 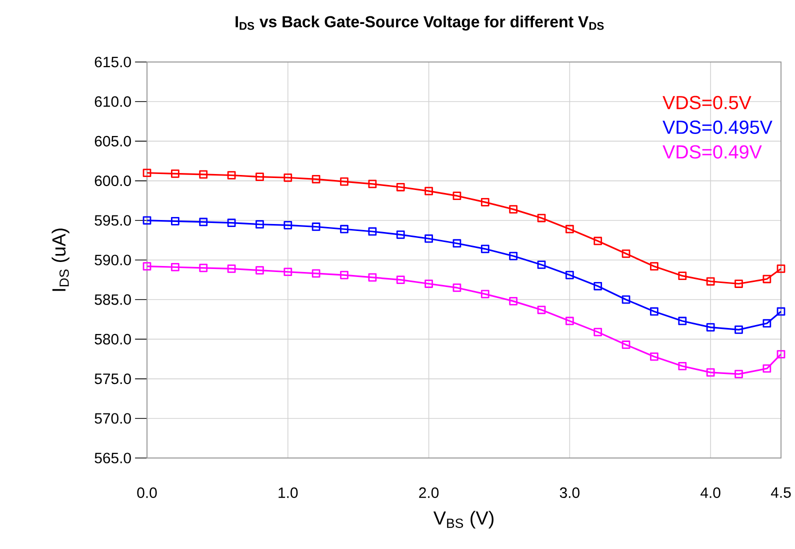 What do you see at coordinates (112, 379) in the screenshot?
I see `y-tick-label: 575.0` at bounding box center [112, 379].